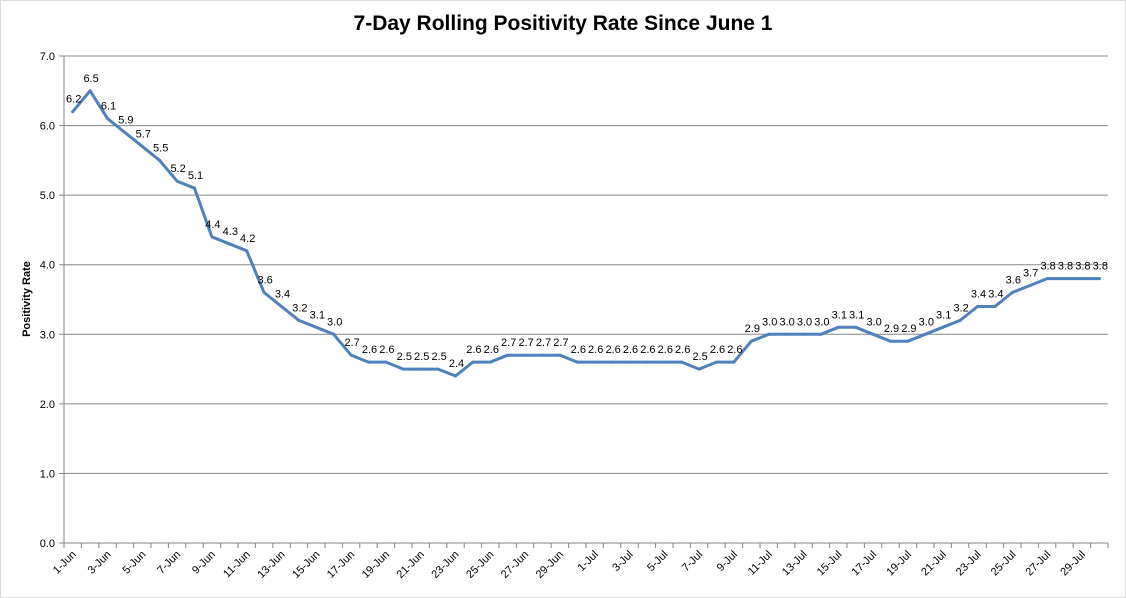 This screenshot has height=598, width=1126. Describe the element at coordinates (47, 335) in the screenshot. I see `y-tick-label: 3.0` at that location.